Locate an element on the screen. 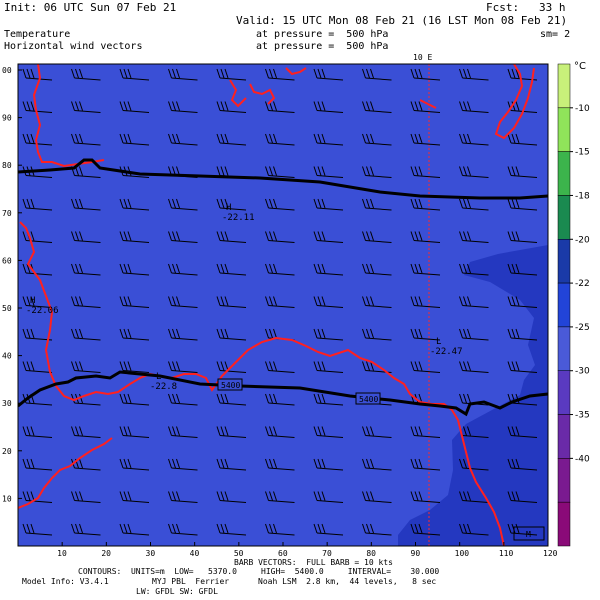 The height and width of the screenshot is (600, 600). x-tick-label: 40 is located at coordinates (195, 553).